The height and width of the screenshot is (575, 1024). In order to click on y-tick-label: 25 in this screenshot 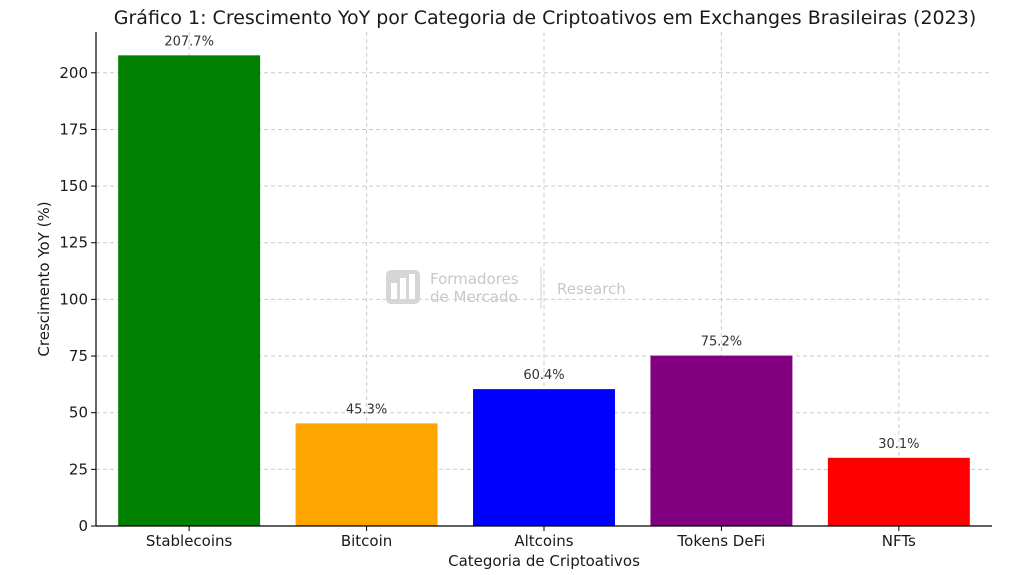, I will do `click(78, 469)`.